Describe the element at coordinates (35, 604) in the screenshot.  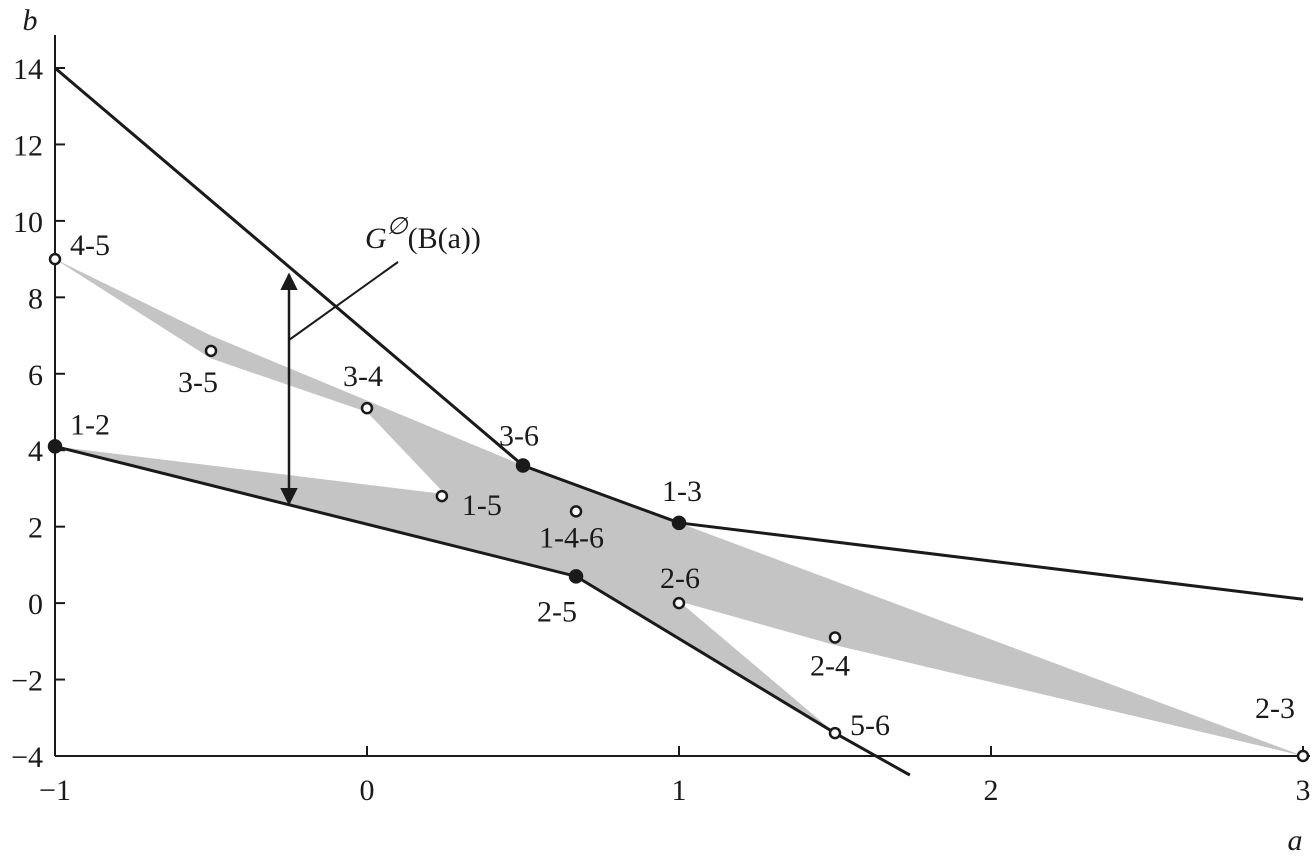
I see `y-tick-label: 0` at that location.